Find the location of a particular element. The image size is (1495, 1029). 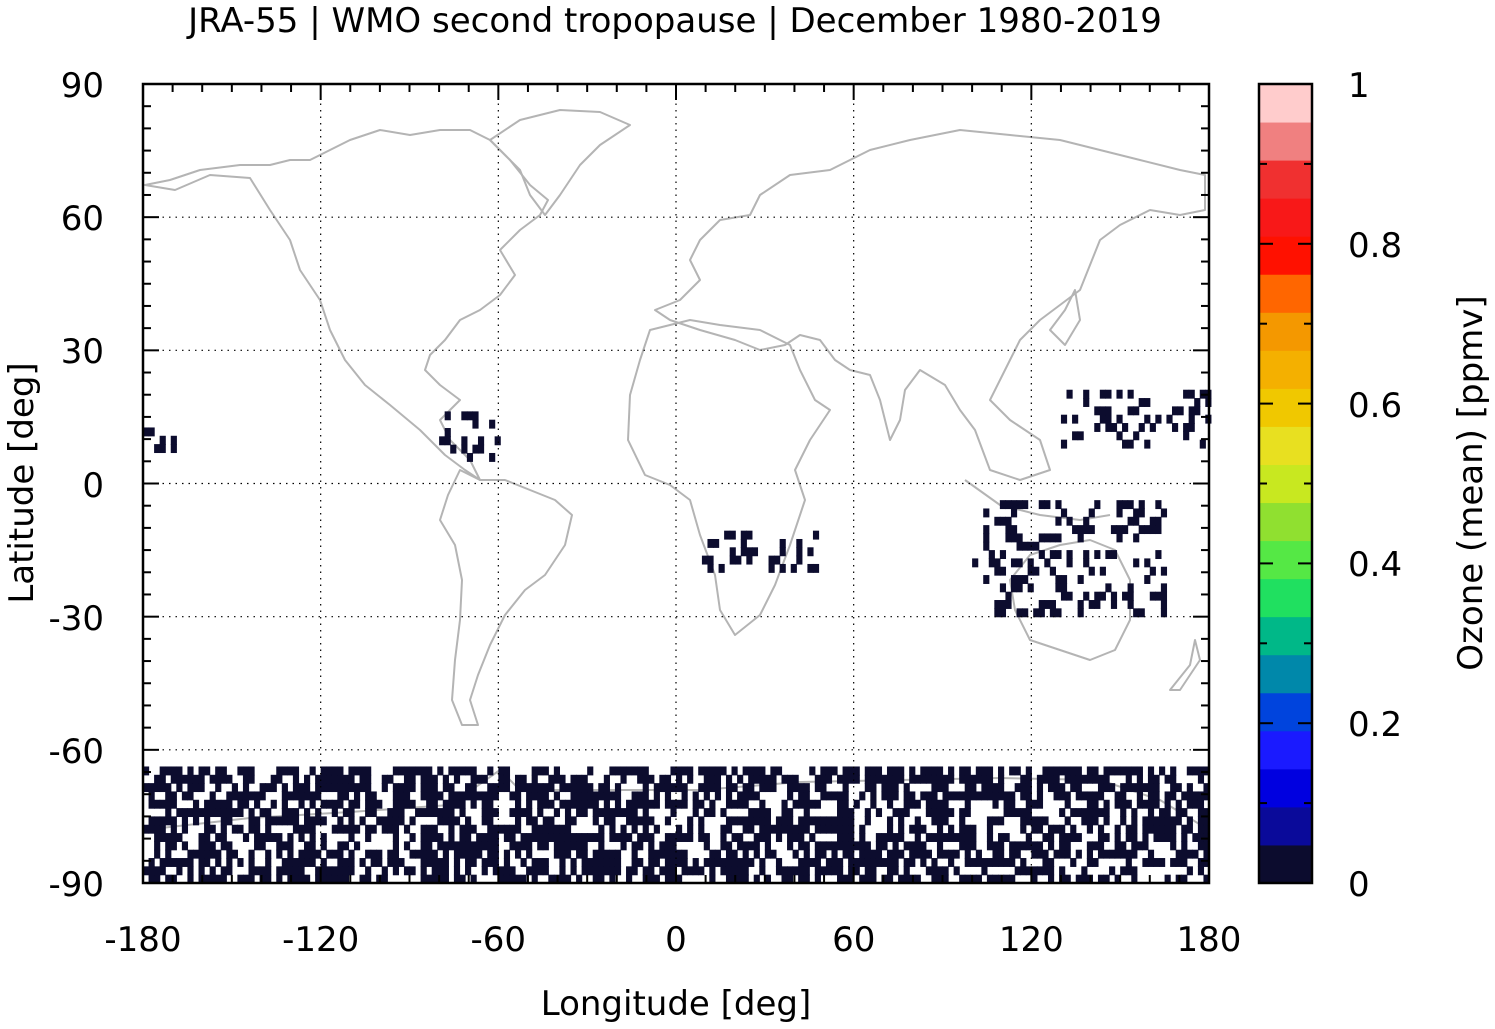

y-tick-label: -90 is located at coordinates (76, 885).